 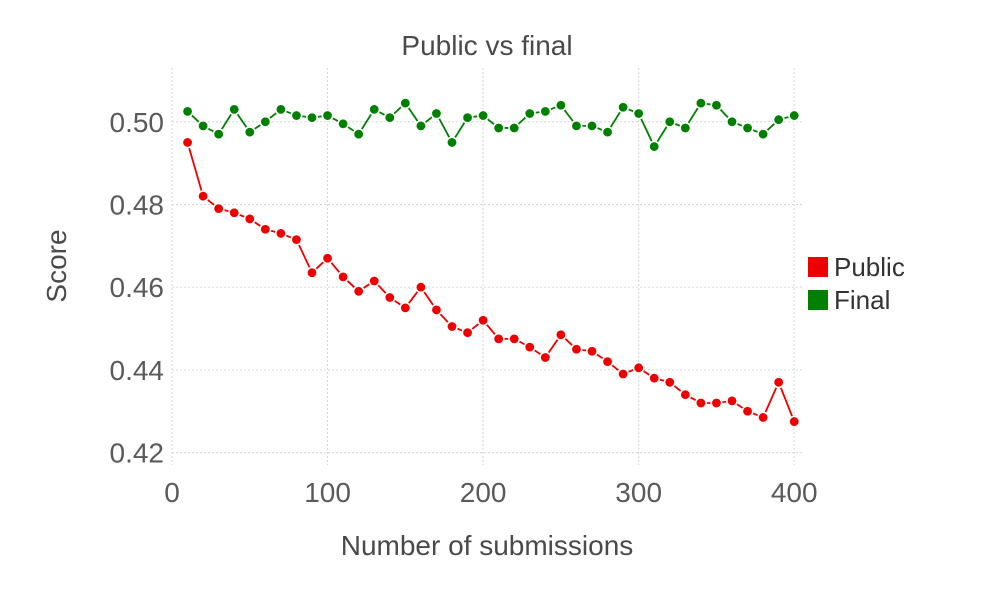 I want to click on series-line-final, so click(x=490, y=125).